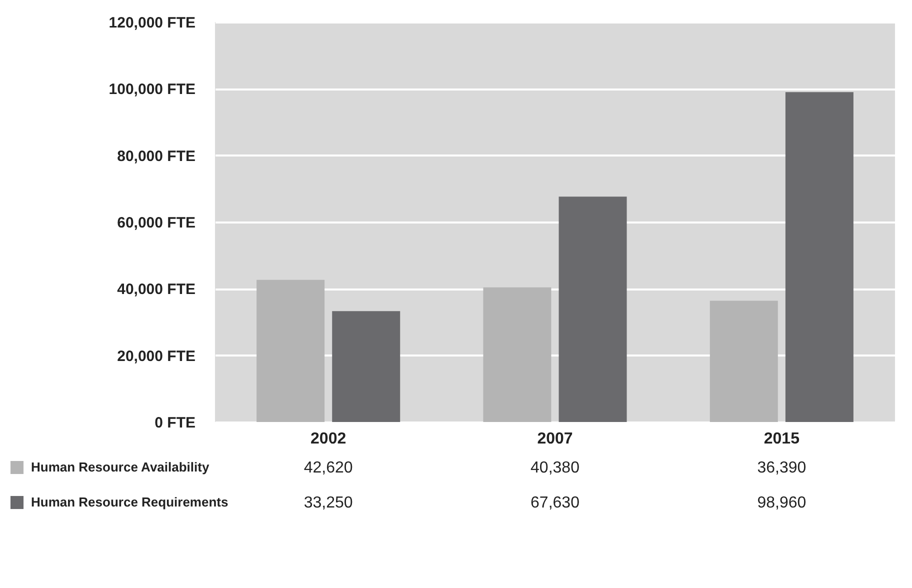 This screenshot has height=588, width=912. What do you see at coordinates (152, 23) in the screenshot?
I see `y-tick-label: 120,000 FTE` at bounding box center [152, 23].